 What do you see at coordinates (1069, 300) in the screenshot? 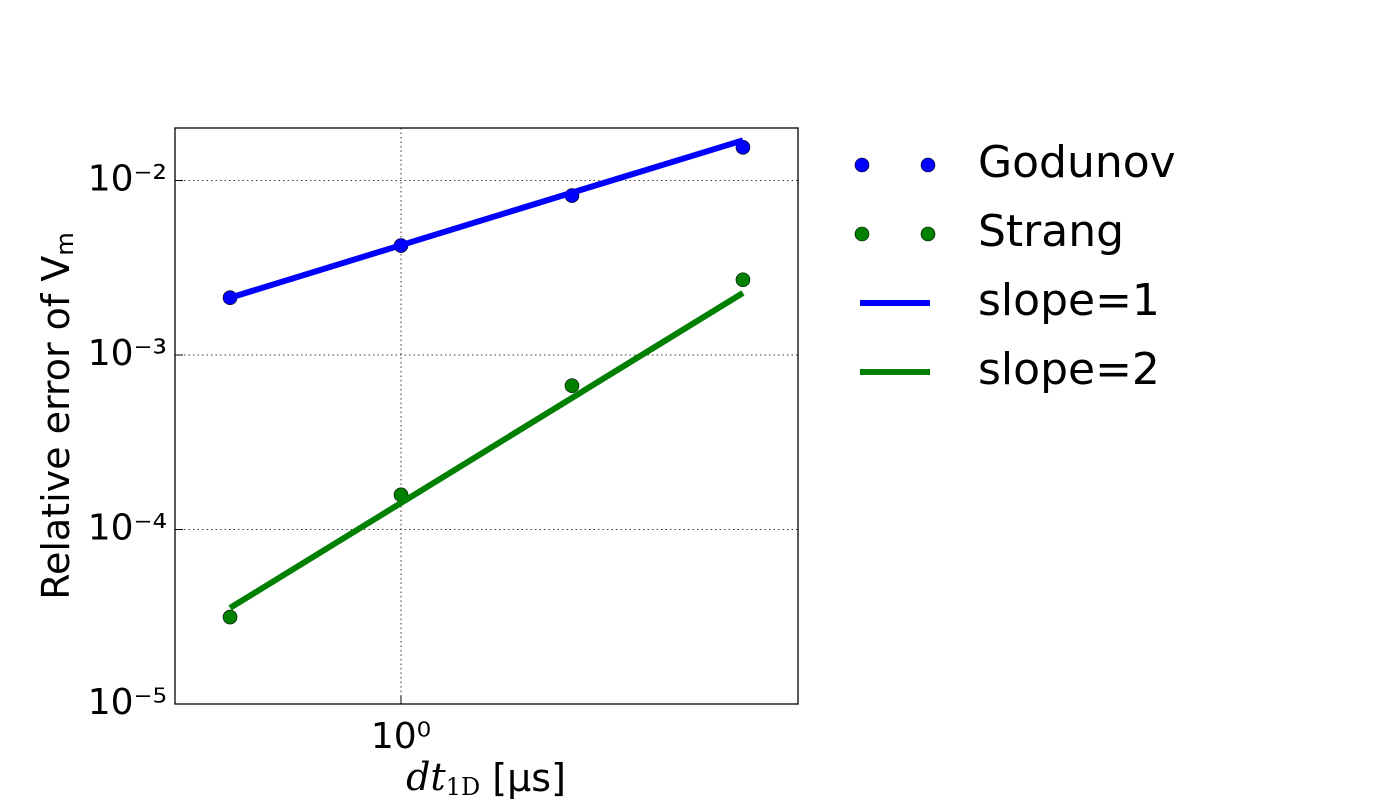
I see `legend-label: slope=1` at bounding box center [1069, 300].